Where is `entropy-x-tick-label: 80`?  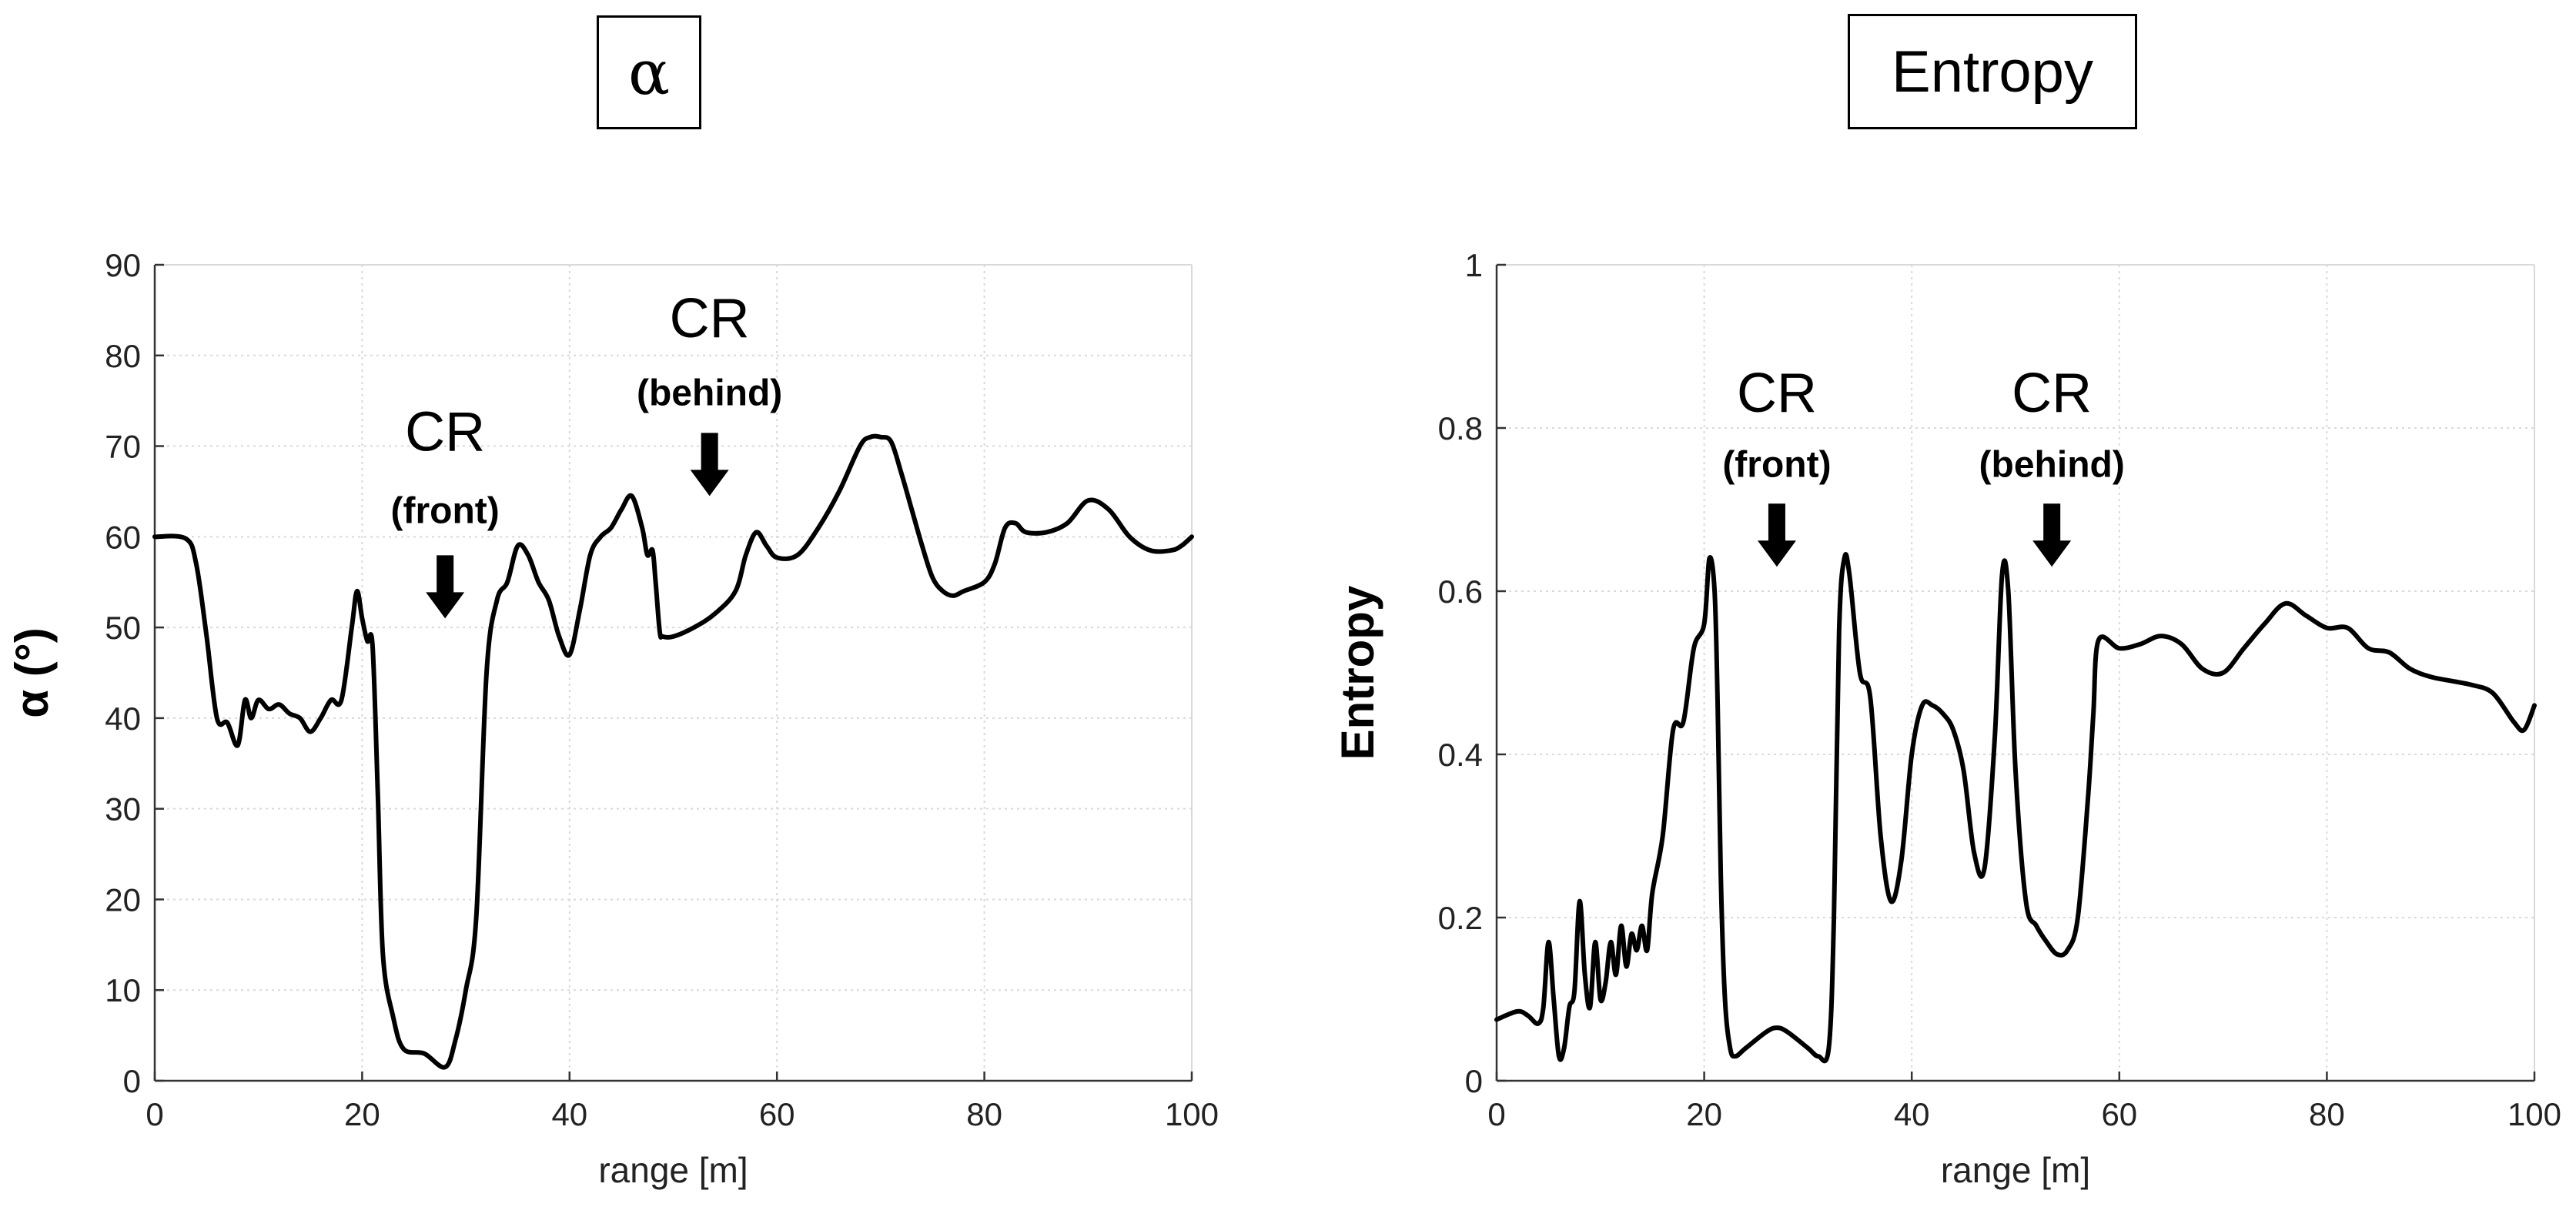 entropy-x-tick-label: 80 is located at coordinates (2327, 1114).